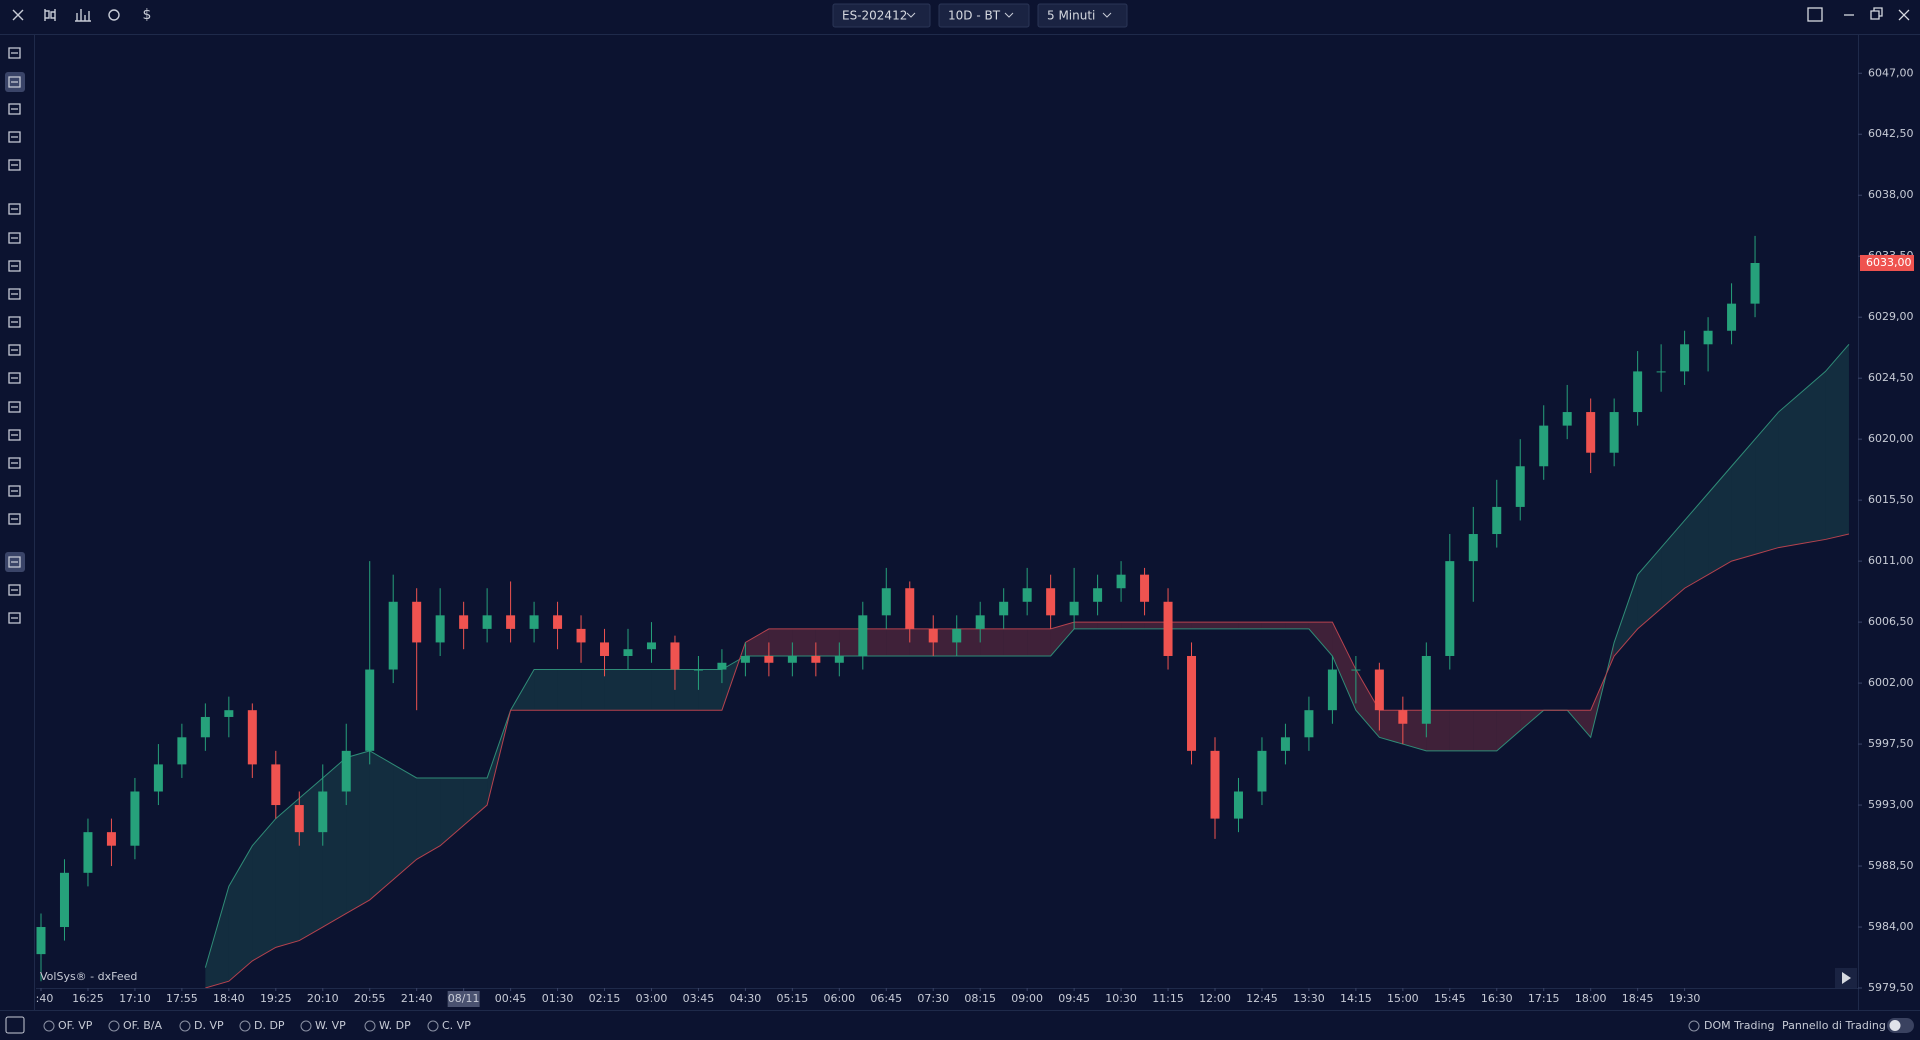 The image size is (1920, 1040). What do you see at coordinates (1876, 13) in the screenshot?
I see `restore-button` at bounding box center [1876, 13].